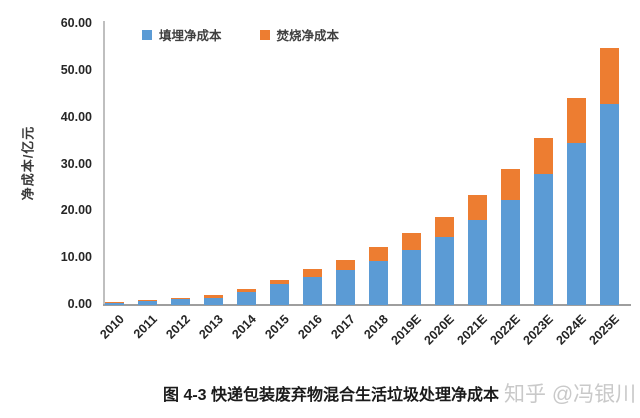 The height and width of the screenshot is (418, 640). I want to click on stacked-bar-2016, so click(312, 286).